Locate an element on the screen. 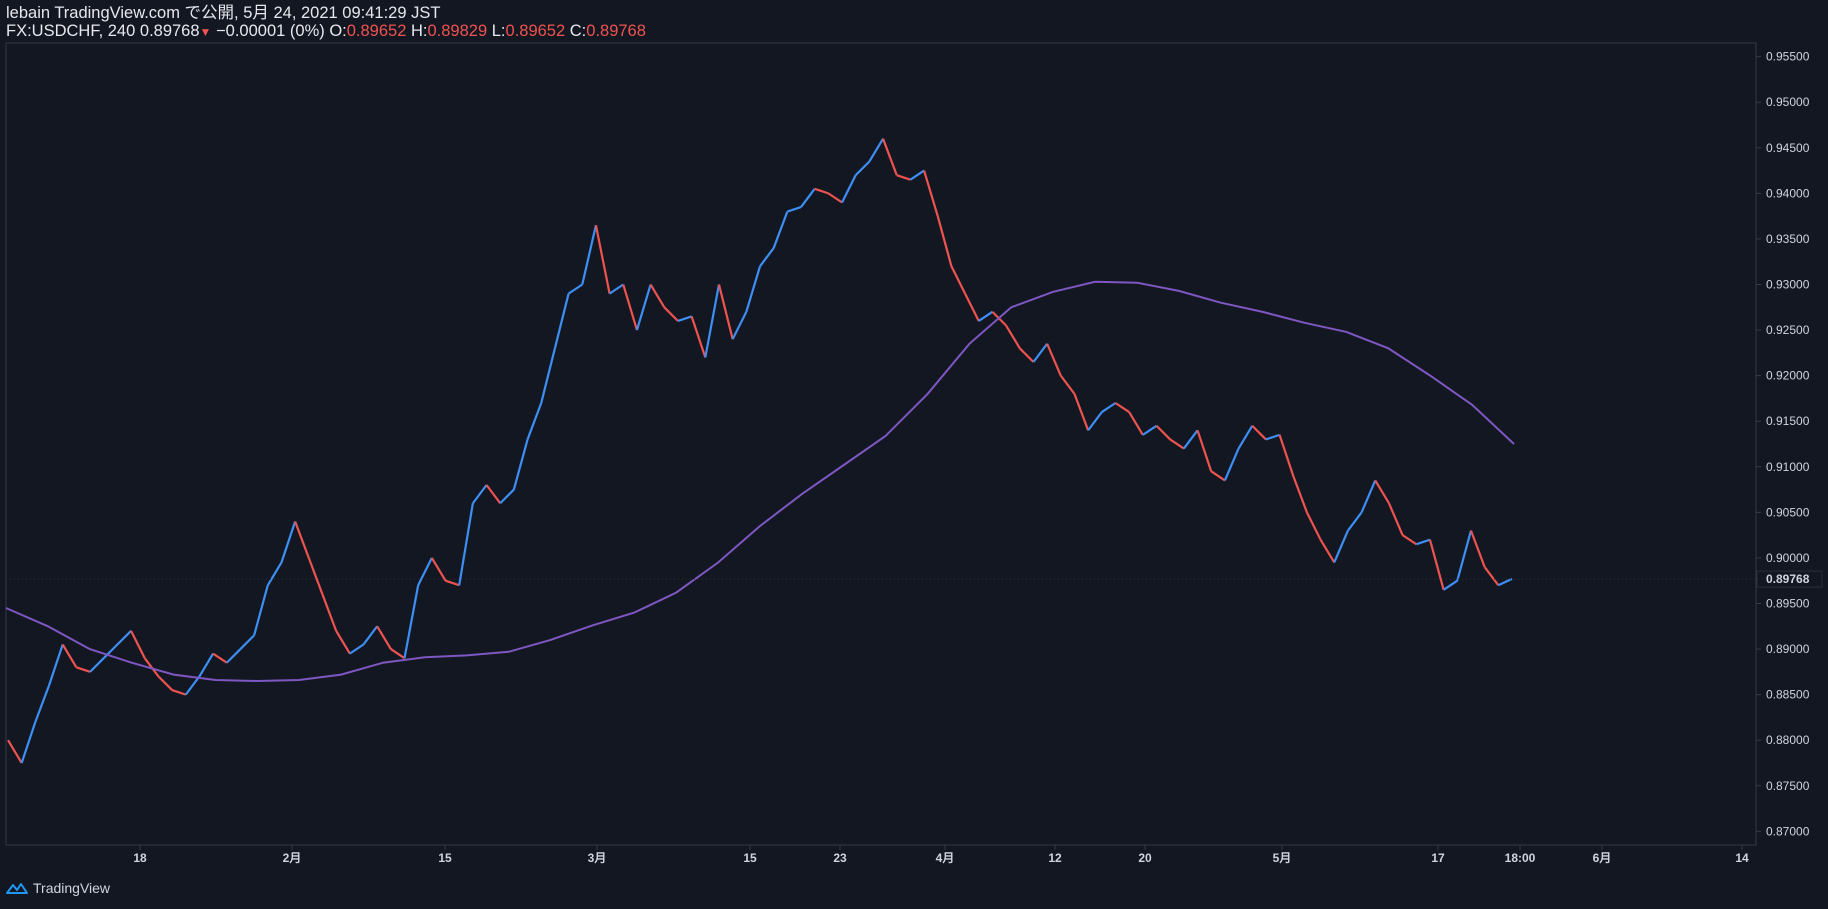  price-tick-label: 0.94500 is located at coordinates (1788, 148).